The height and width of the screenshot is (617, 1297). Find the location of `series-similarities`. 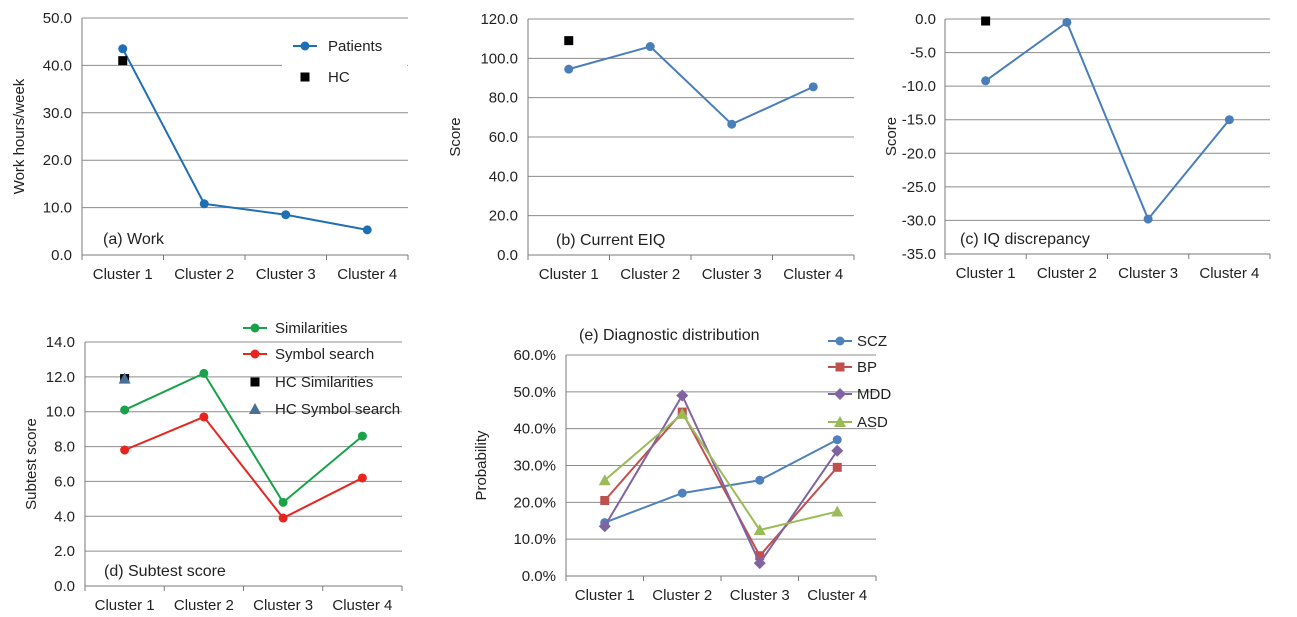

series-similarities is located at coordinates (243, 437).